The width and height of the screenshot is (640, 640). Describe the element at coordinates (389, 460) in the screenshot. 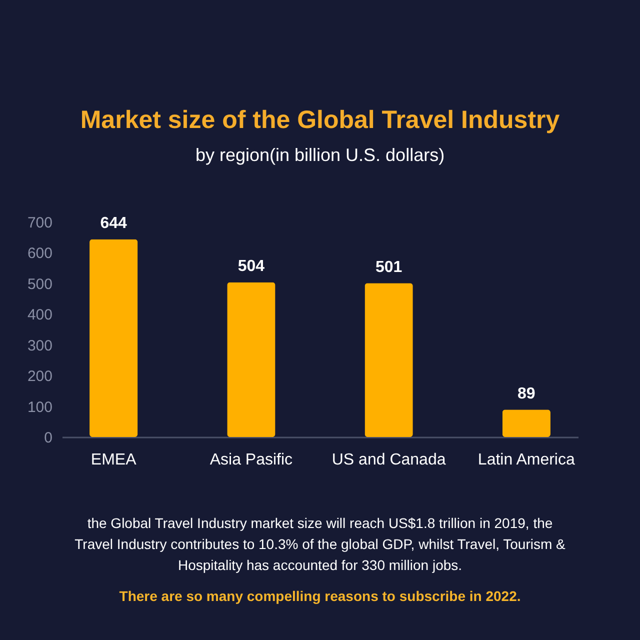

I see `x-tick-label: US and Canada` at that location.